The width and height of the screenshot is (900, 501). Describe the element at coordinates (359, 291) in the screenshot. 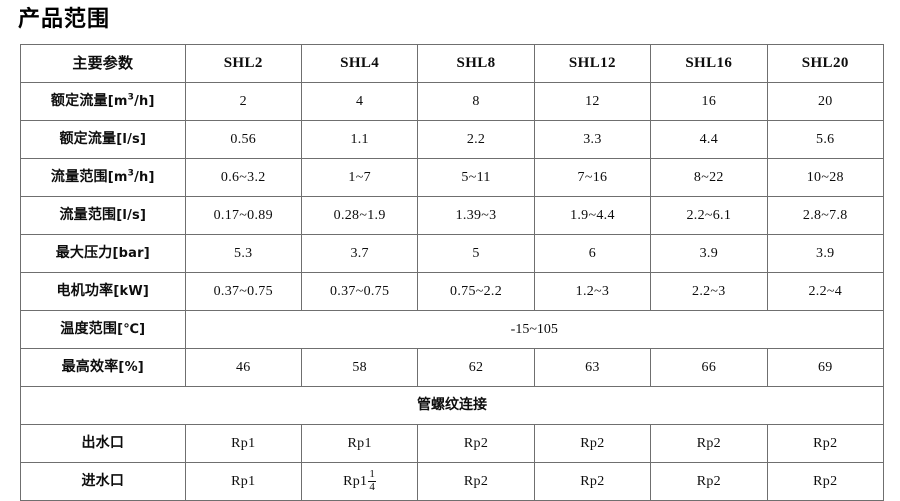

I see `cell-motor-power-shl4: 0.37~0.75` at that location.